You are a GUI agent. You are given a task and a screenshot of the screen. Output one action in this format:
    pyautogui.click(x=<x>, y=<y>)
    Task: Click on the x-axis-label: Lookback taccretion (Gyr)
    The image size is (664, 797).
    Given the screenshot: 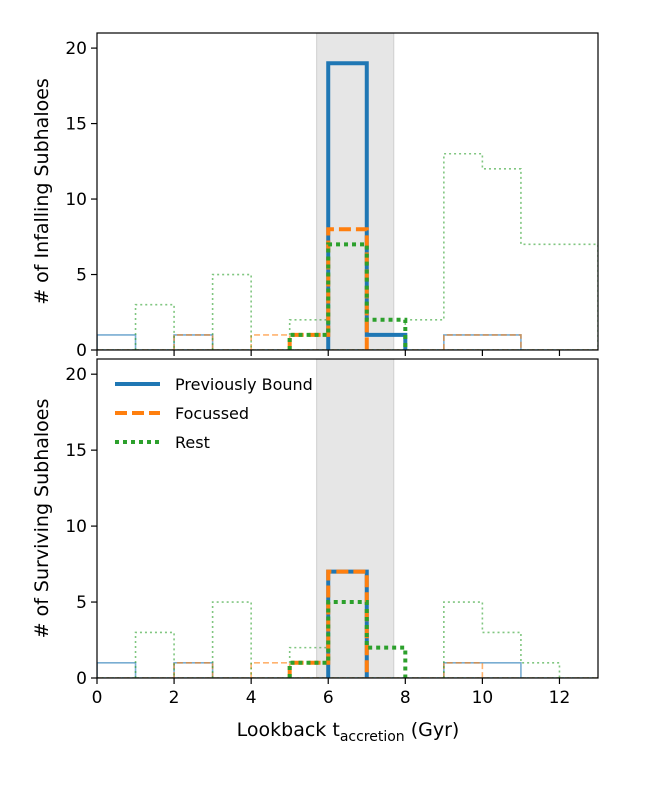 What is the action you would take?
    pyautogui.click(x=348, y=732)
    